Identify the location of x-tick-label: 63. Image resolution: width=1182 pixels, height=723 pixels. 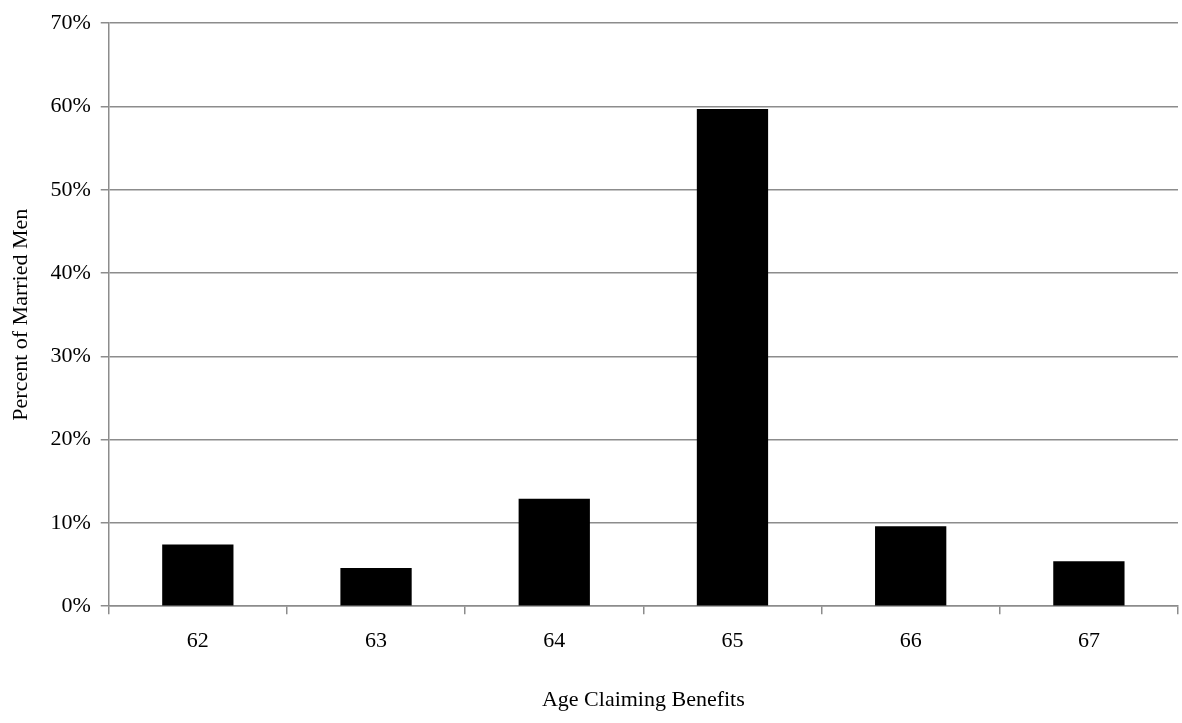
(376, 640).